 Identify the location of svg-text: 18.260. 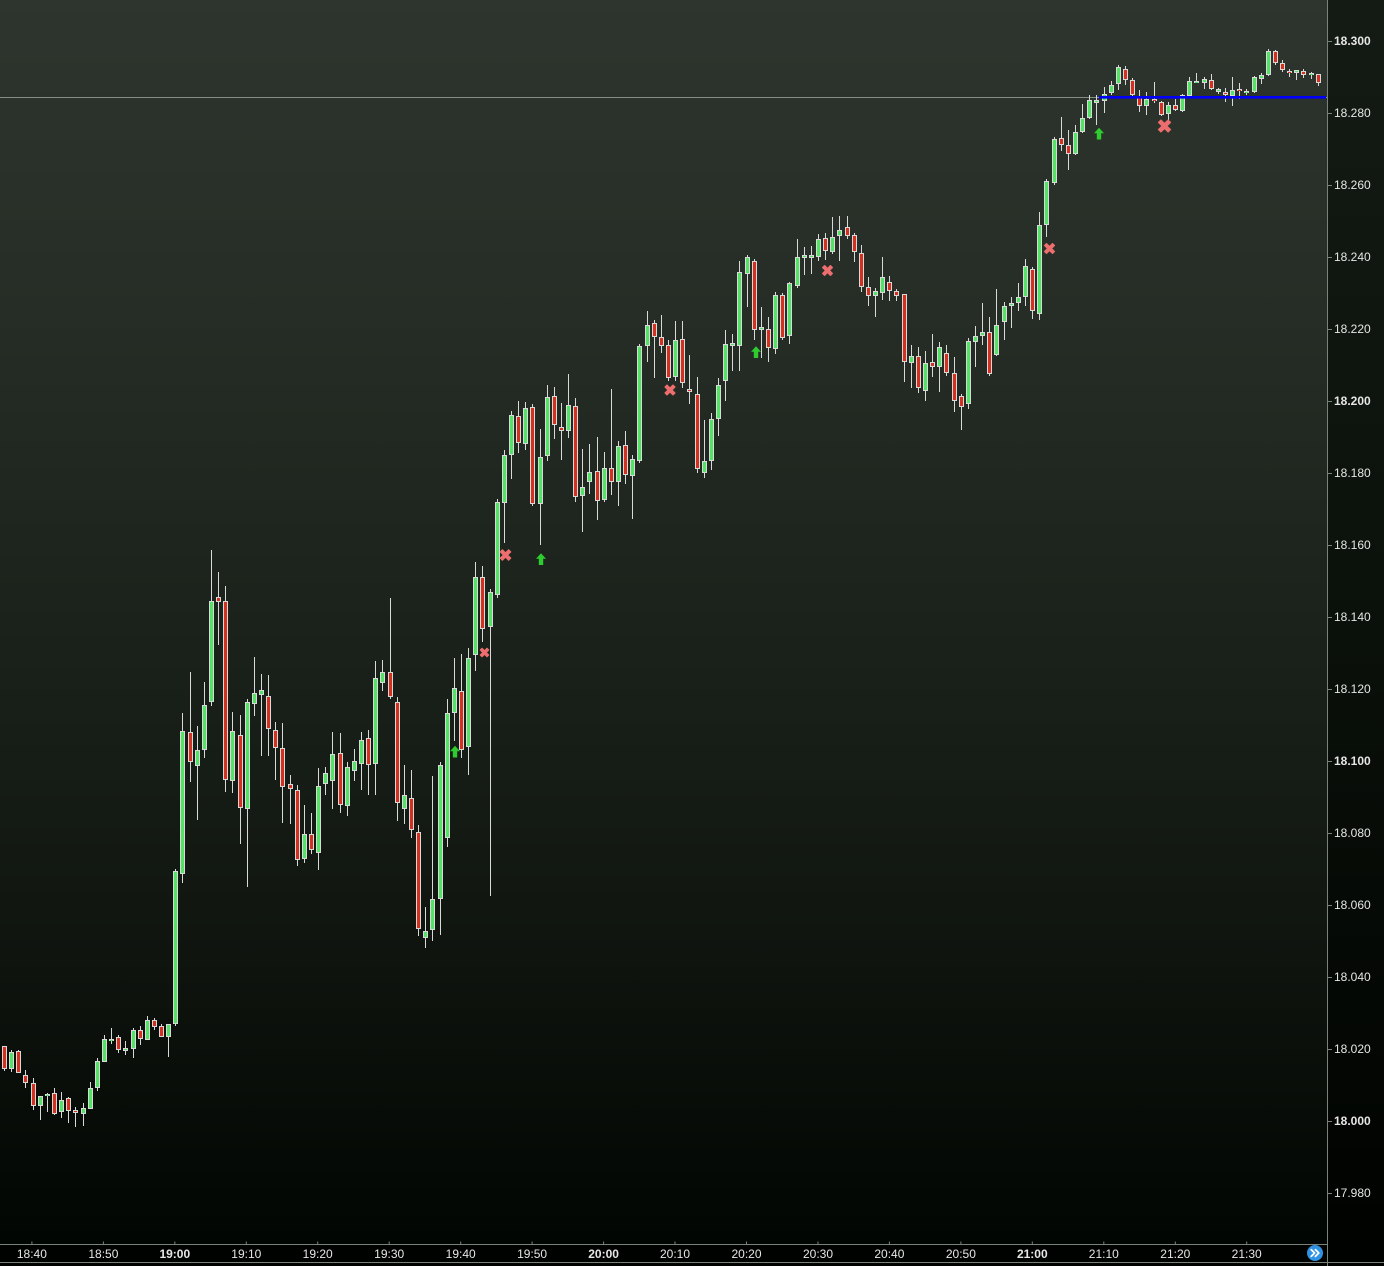
(1352, 185).